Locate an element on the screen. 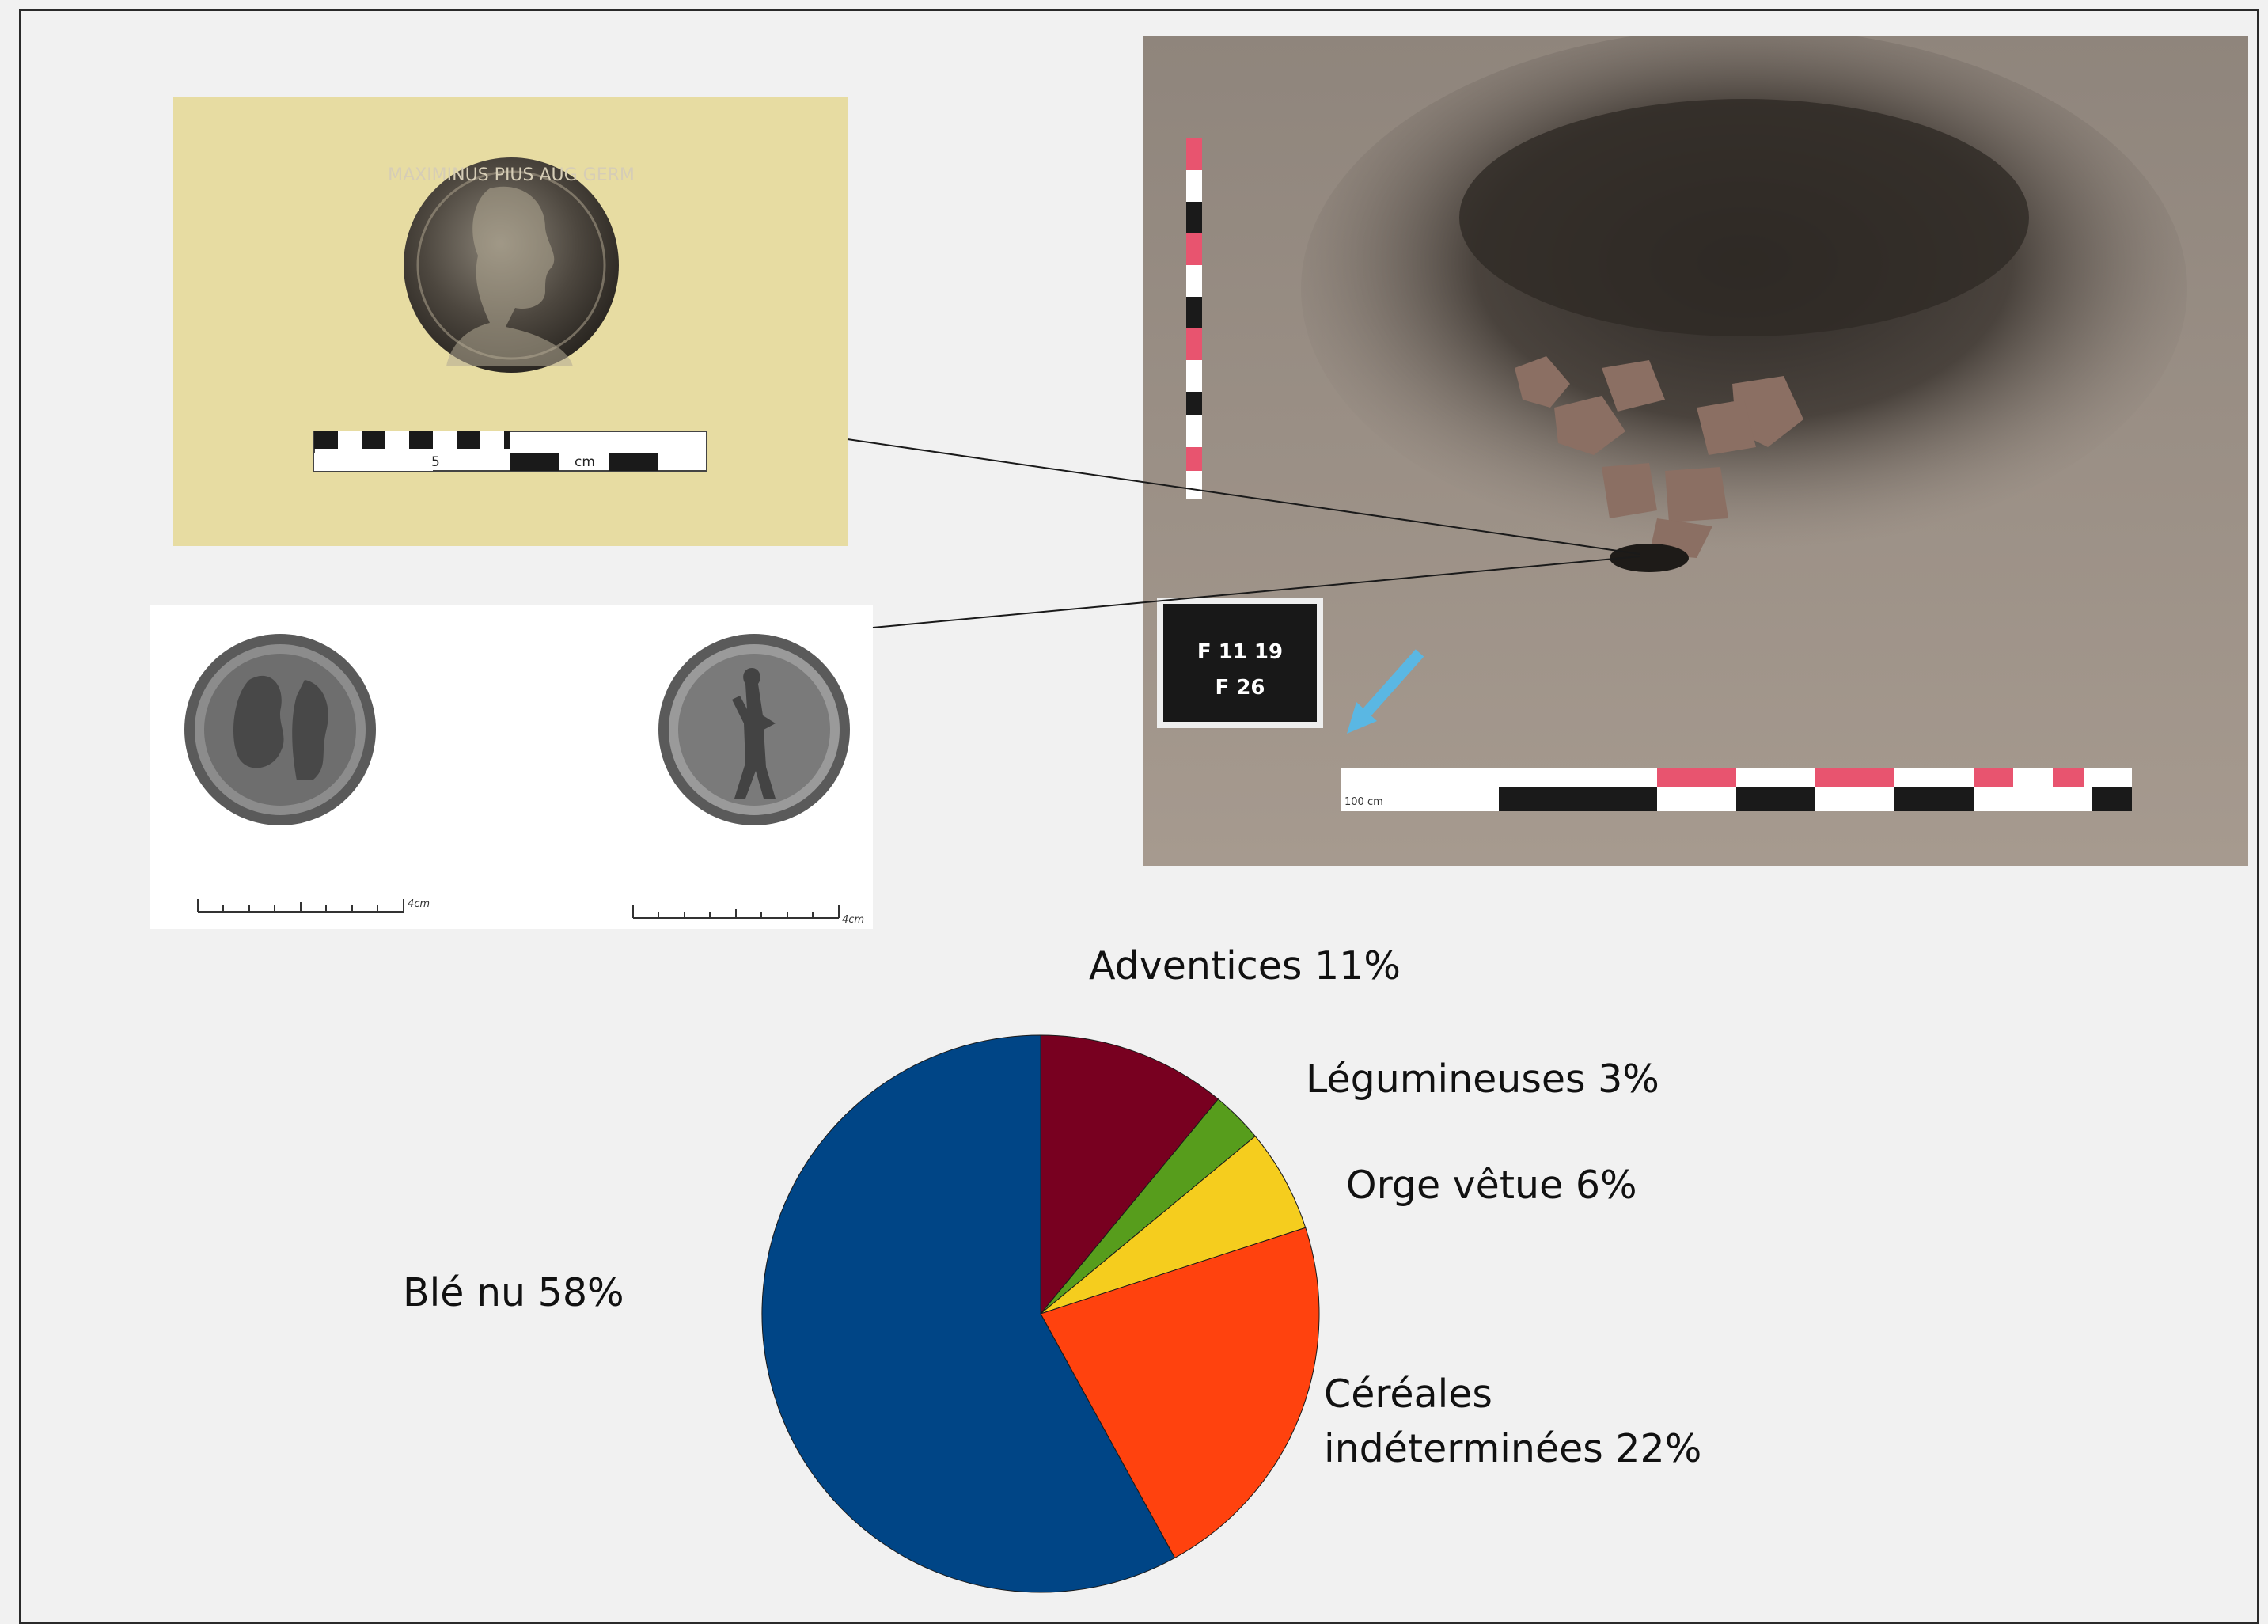  pie-slice-adventices is located at coordinates (1129, 1174).